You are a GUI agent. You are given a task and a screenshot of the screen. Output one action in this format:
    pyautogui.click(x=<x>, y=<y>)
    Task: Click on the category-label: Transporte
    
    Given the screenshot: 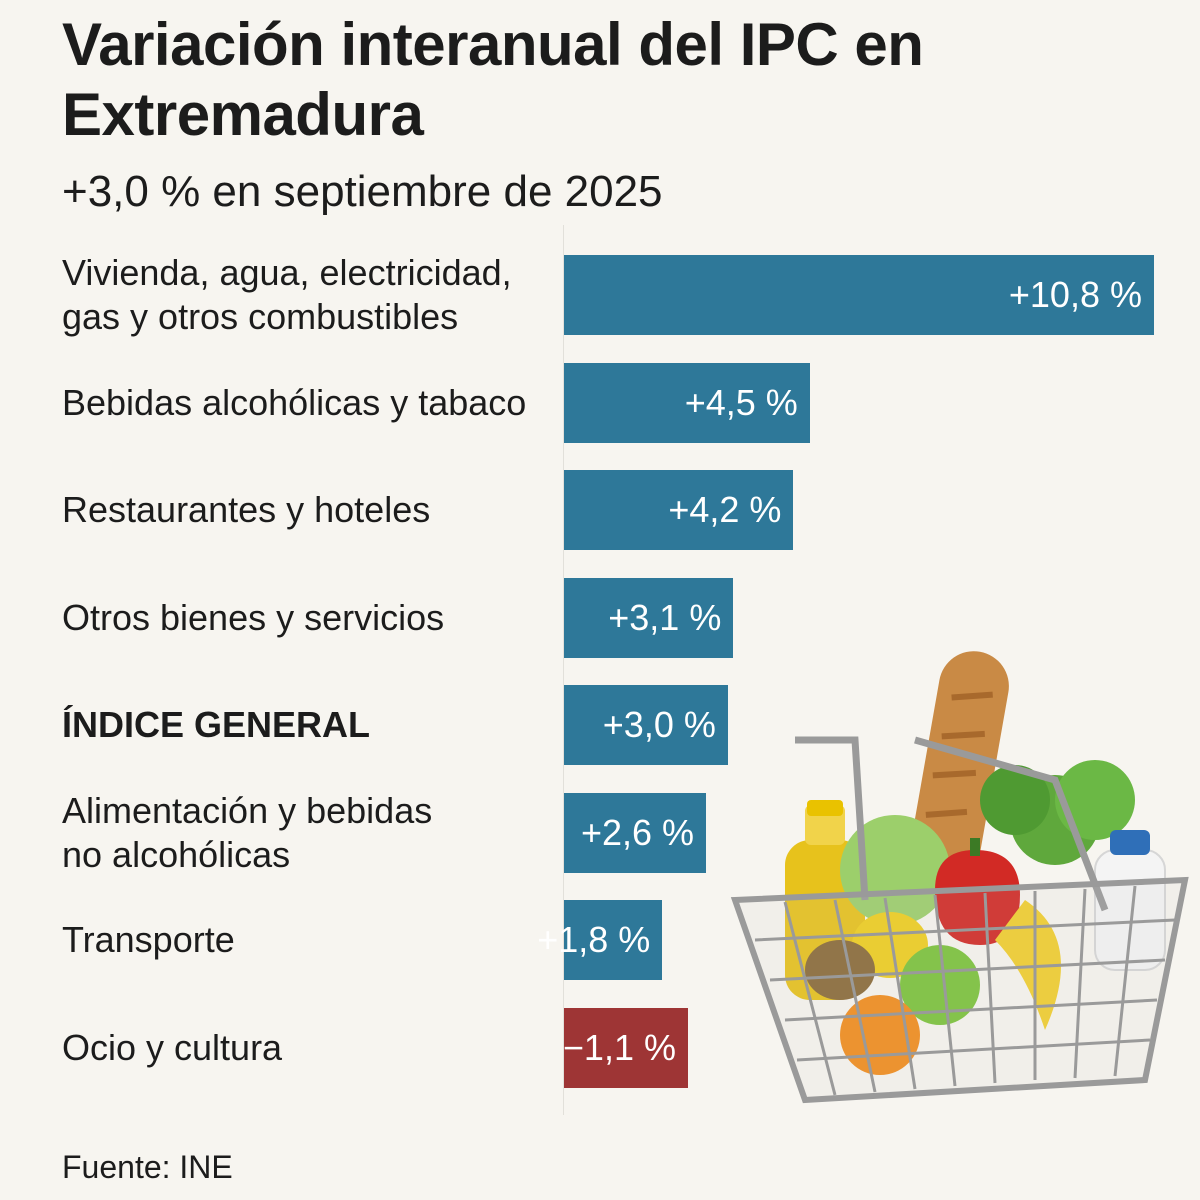 What is the action you would take?
    pyautogui.click(x=148, y=939)
    